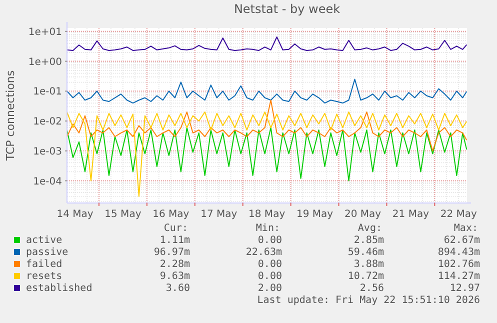  What do you see at coordinates (47, 252) in the screenshot?
I see `legend-label: passive` at bounding box center [47, 252].